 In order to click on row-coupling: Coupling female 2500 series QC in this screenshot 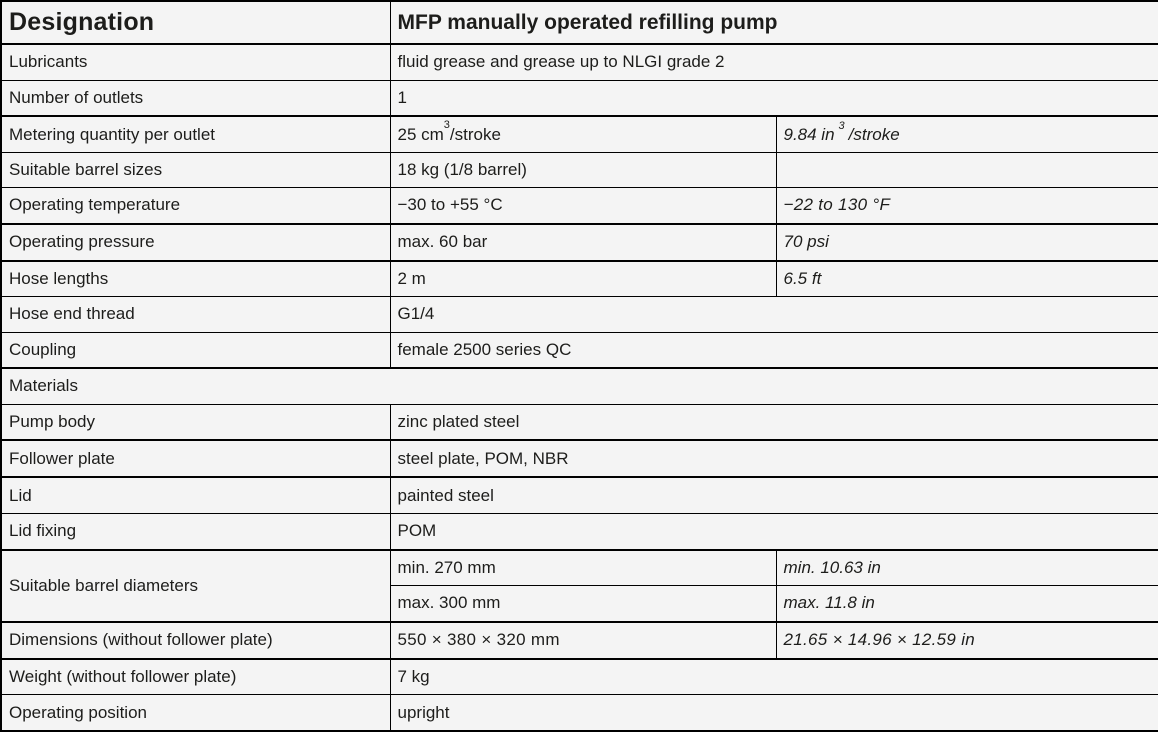, I will do `click(579, 350)`.